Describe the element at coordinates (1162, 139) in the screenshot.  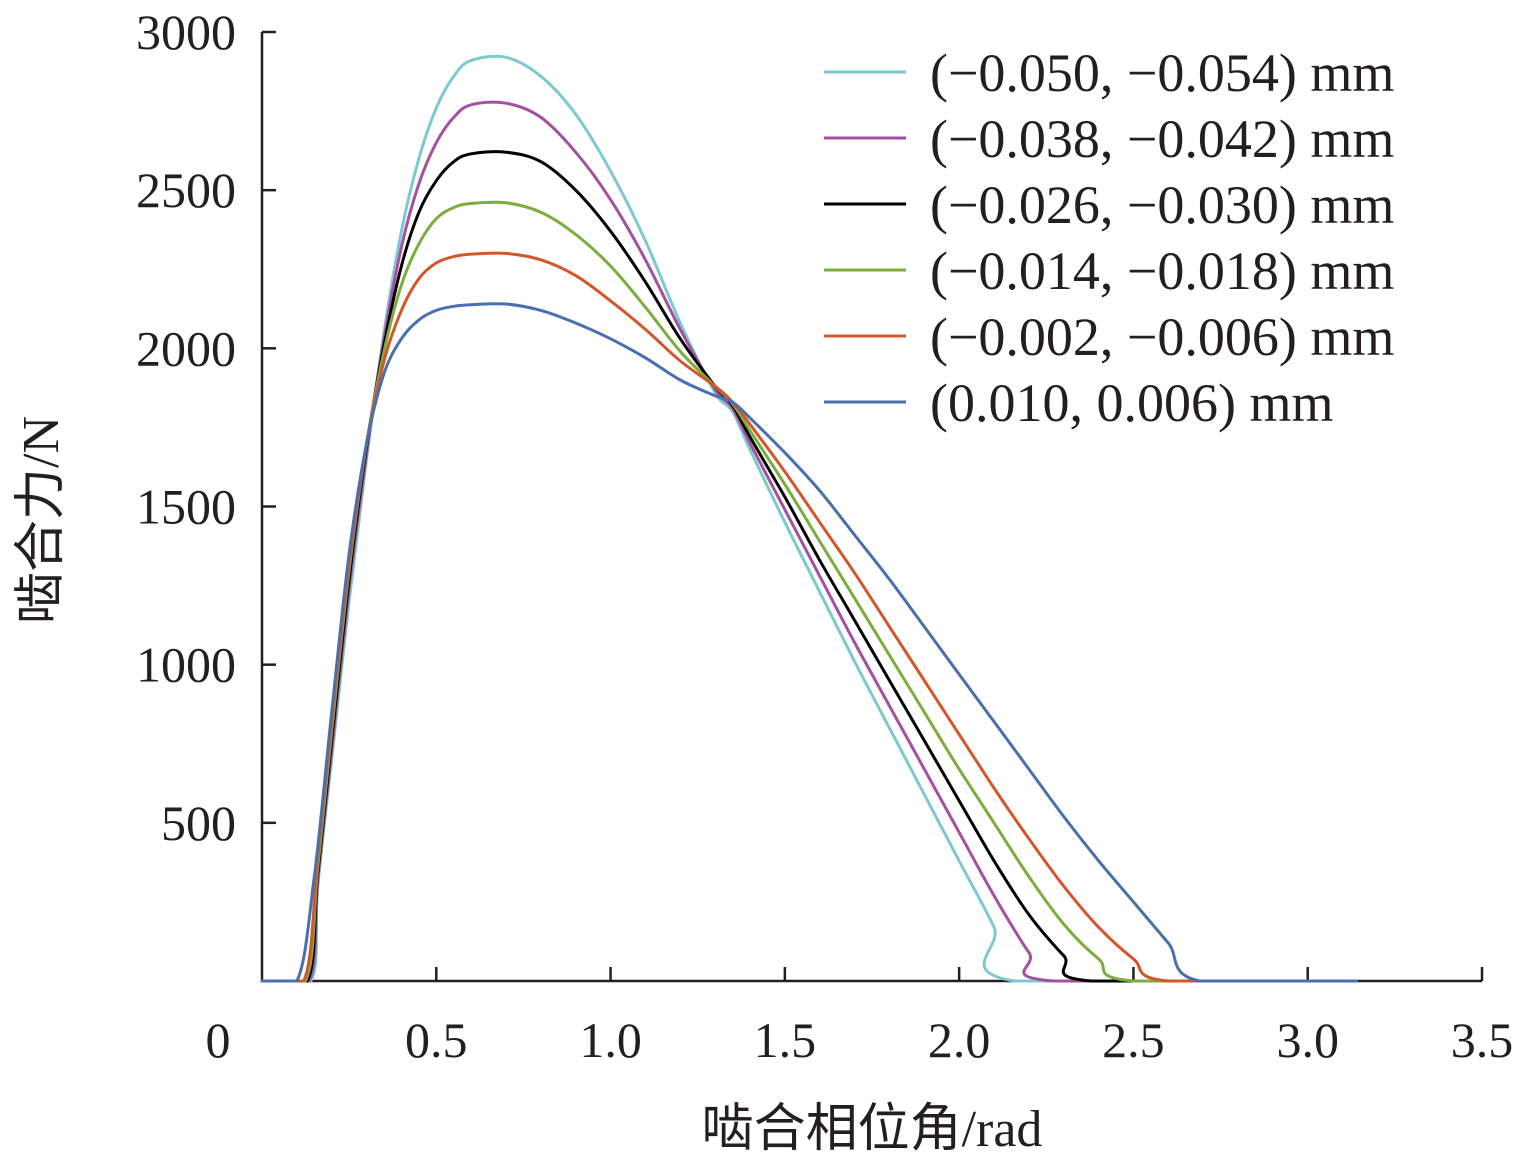
I see `legend-label: (−0.038, −0.042) mm` at that location.